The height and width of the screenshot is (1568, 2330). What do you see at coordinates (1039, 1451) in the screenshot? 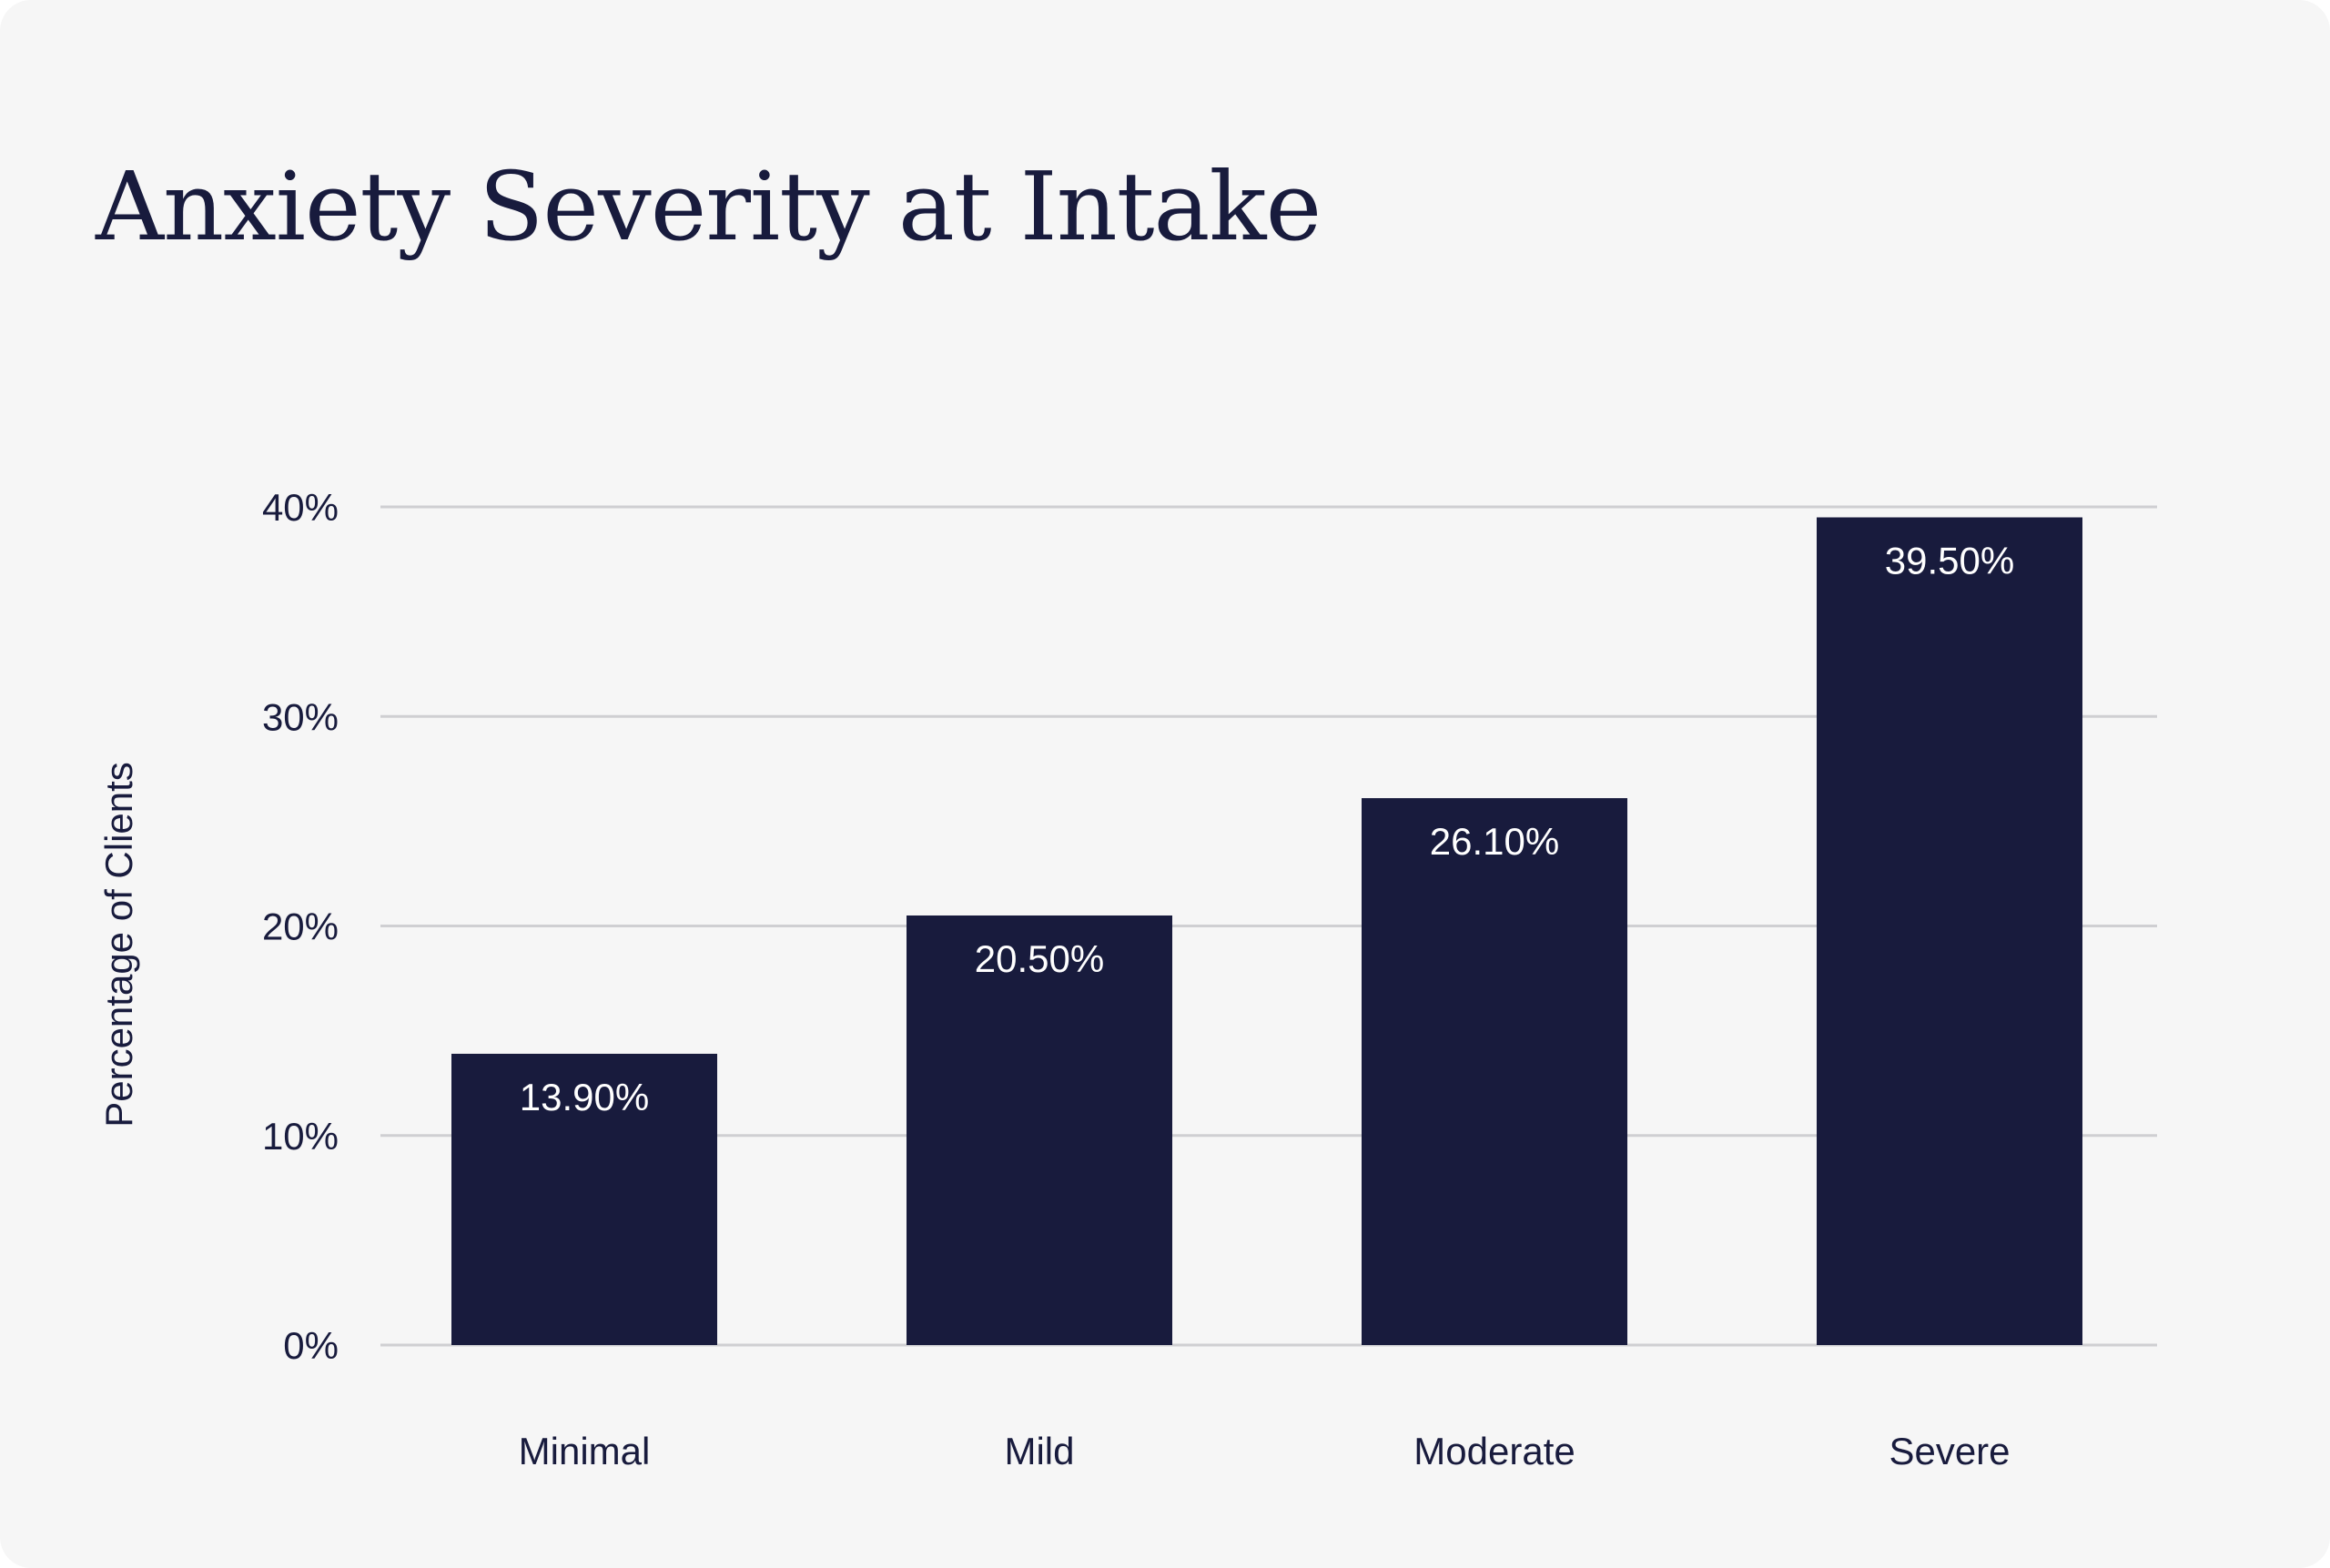
I see `x-category-label: Mild` at bounding box center [1039, 1451].